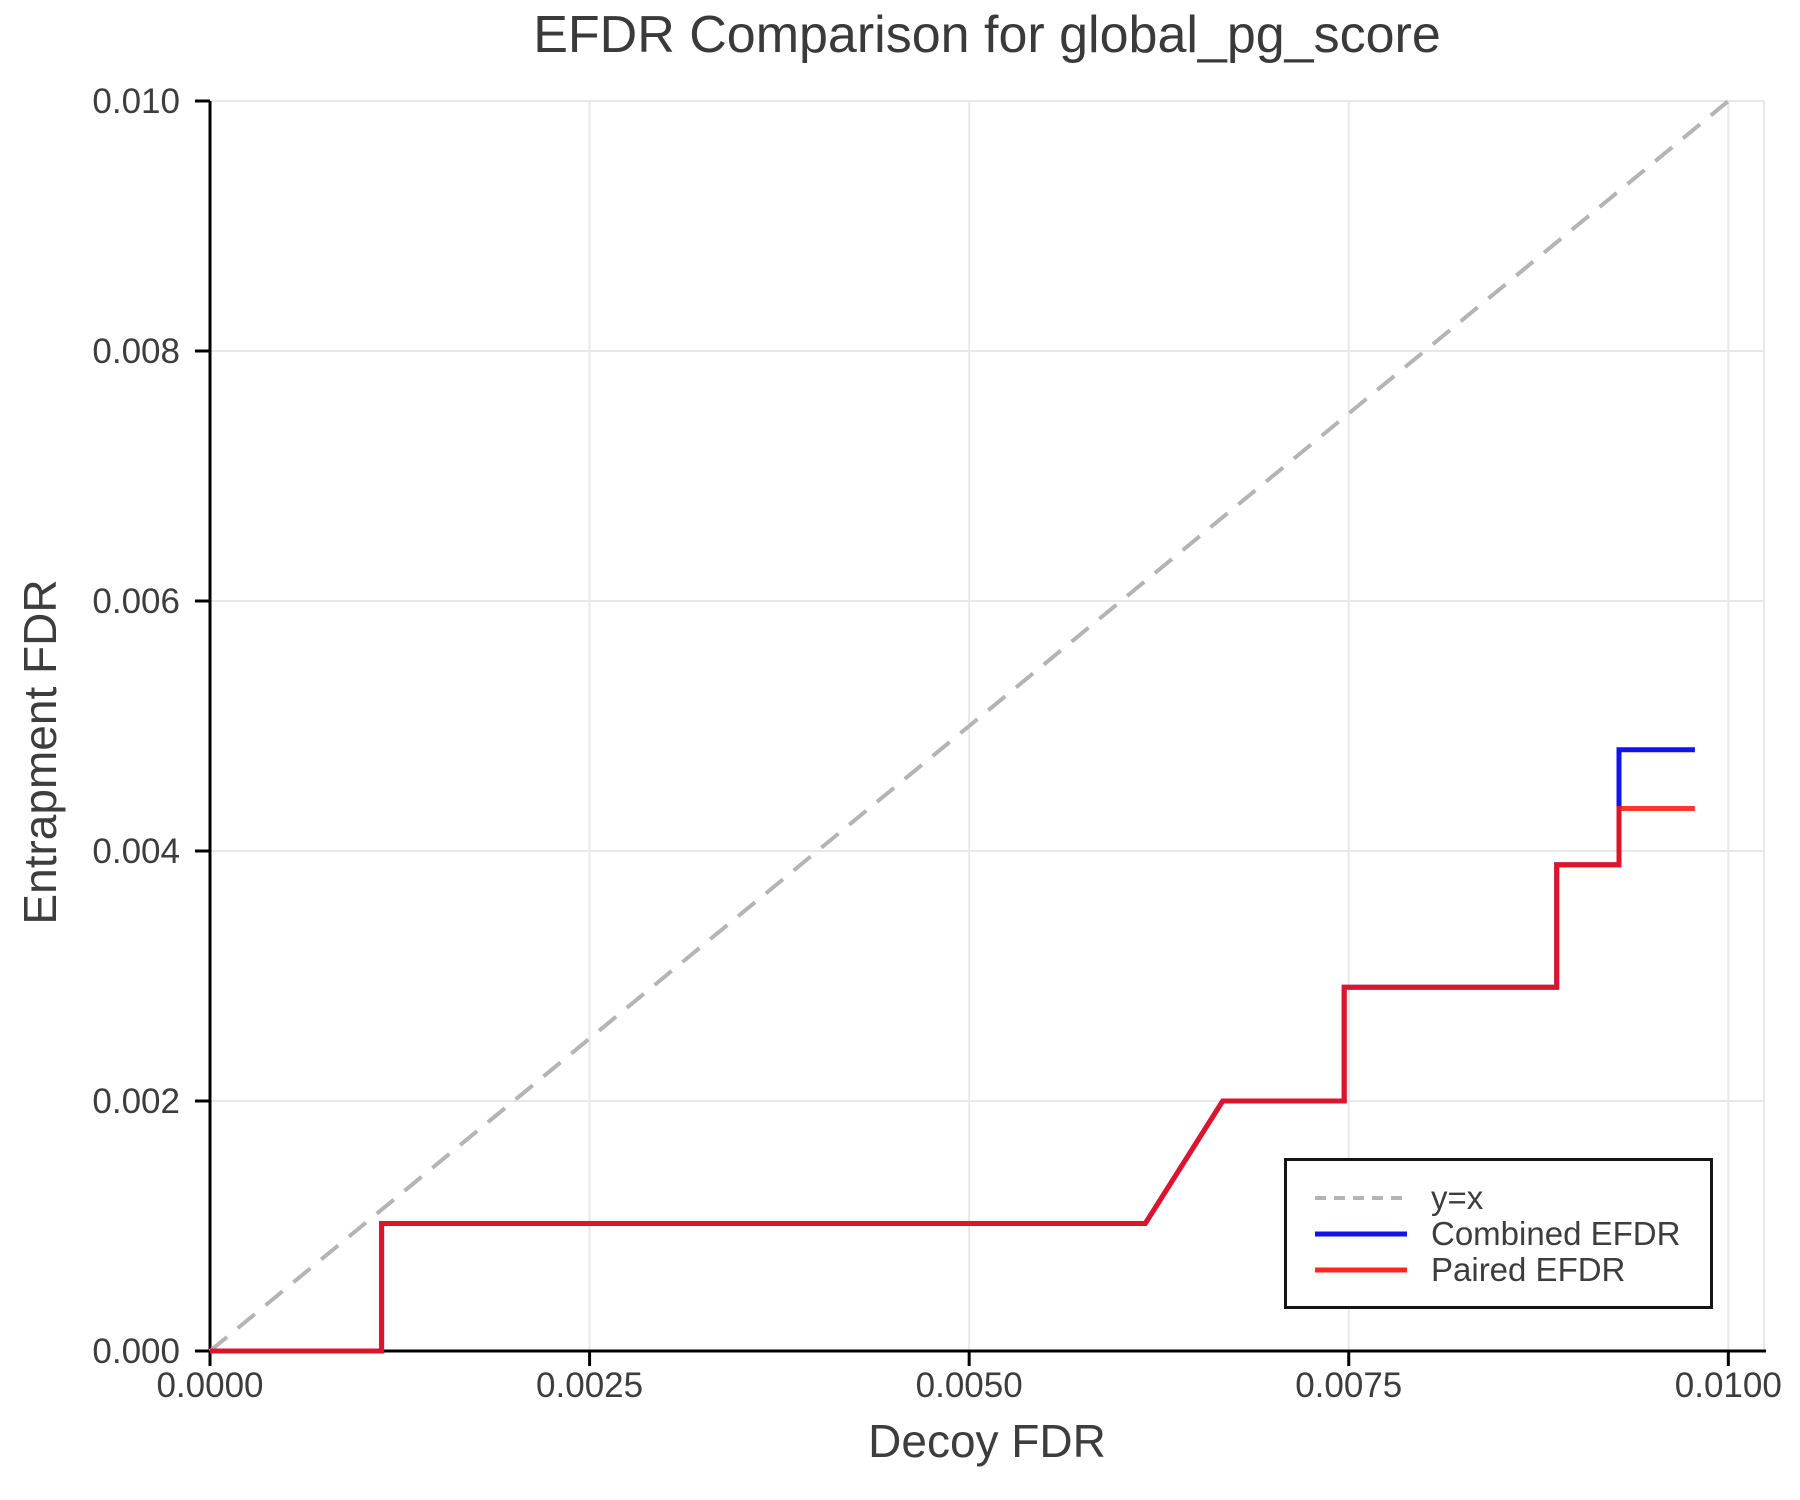 This screenshot has width=1800, height=1500. Describe the element at coordinates (1361, 1197) in the screenshot. I see `legend-line-y-equals-x-icon` at that location.